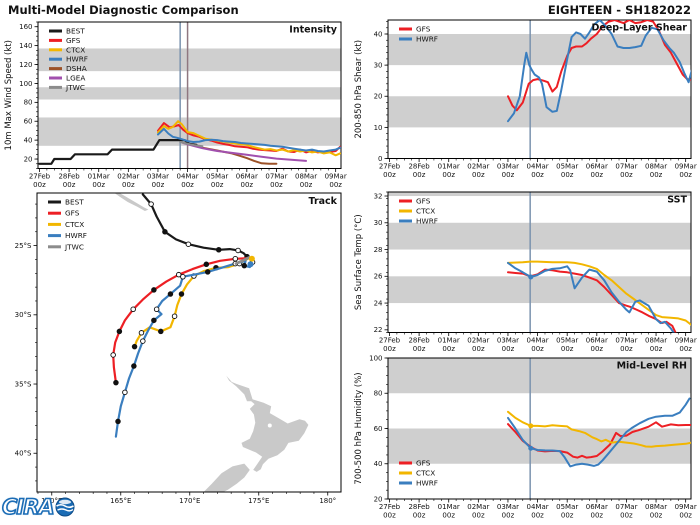 The width and height of the screenshot is (700, 525). Describe the element at coordinates (567, 167) in the screenshot. I see `shear-xtick-date: 05Mar` at that location.